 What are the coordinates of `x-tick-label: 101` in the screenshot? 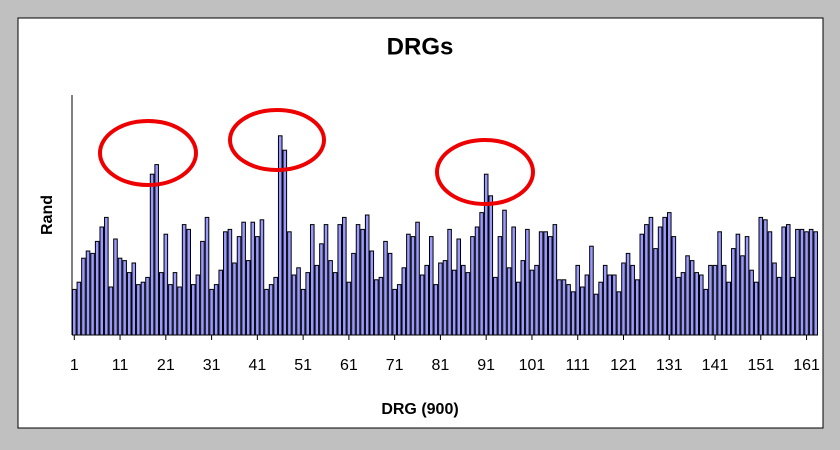 It's located at (532, 365).